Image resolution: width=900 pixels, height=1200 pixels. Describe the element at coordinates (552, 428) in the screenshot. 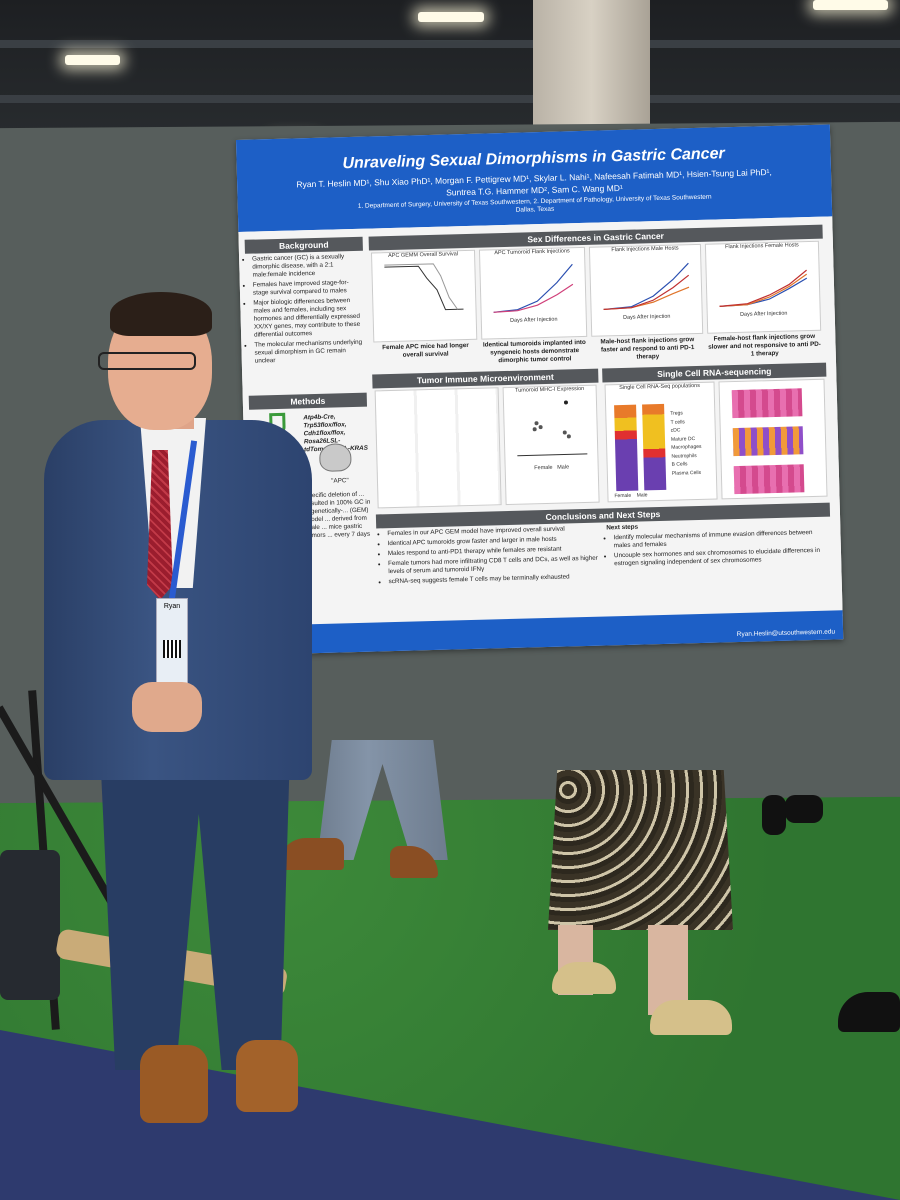

I see `mhc-dotplot` at that location.